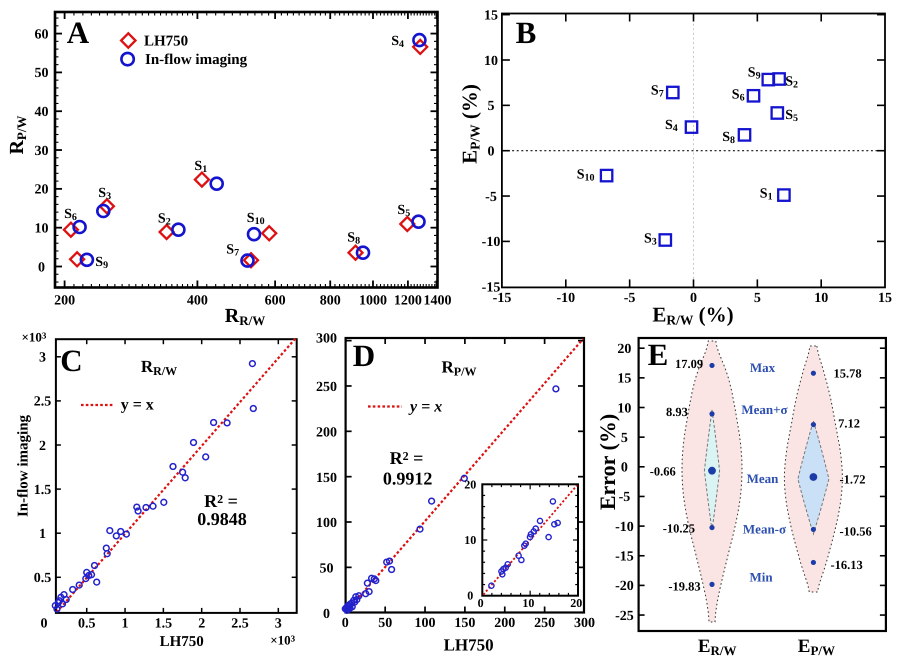 The width and height of the screenshot is (900, 670). I want to click on svg-text: -20, so click(624, 586).